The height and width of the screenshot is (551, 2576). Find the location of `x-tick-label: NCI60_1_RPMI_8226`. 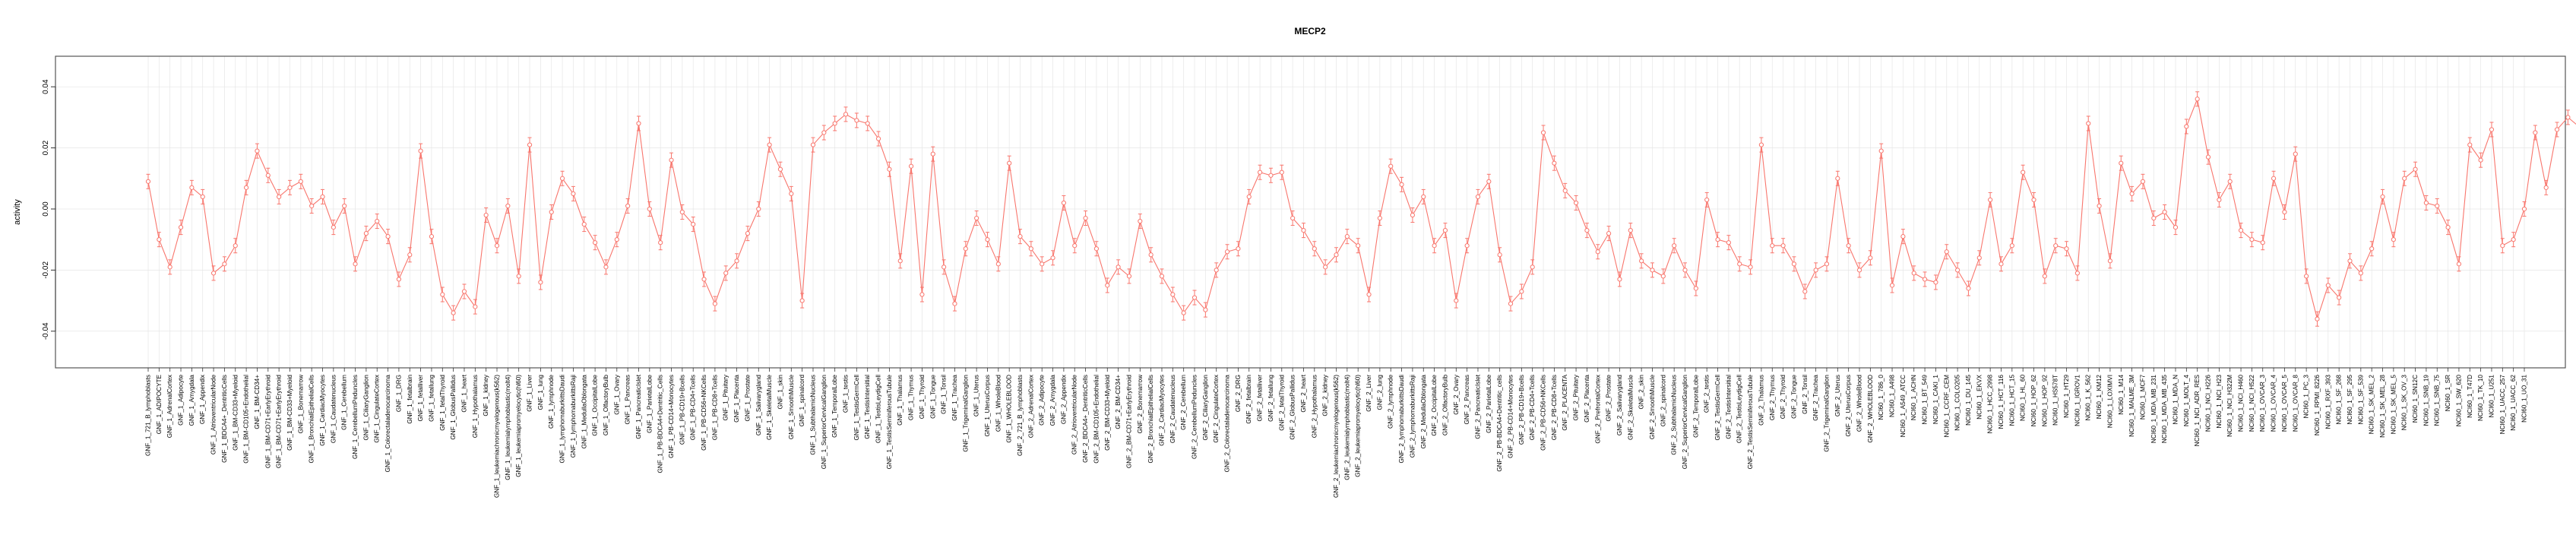

x-tick-label: NCI60_1_RPMI_8226 is located at coordinates (2317, 405).